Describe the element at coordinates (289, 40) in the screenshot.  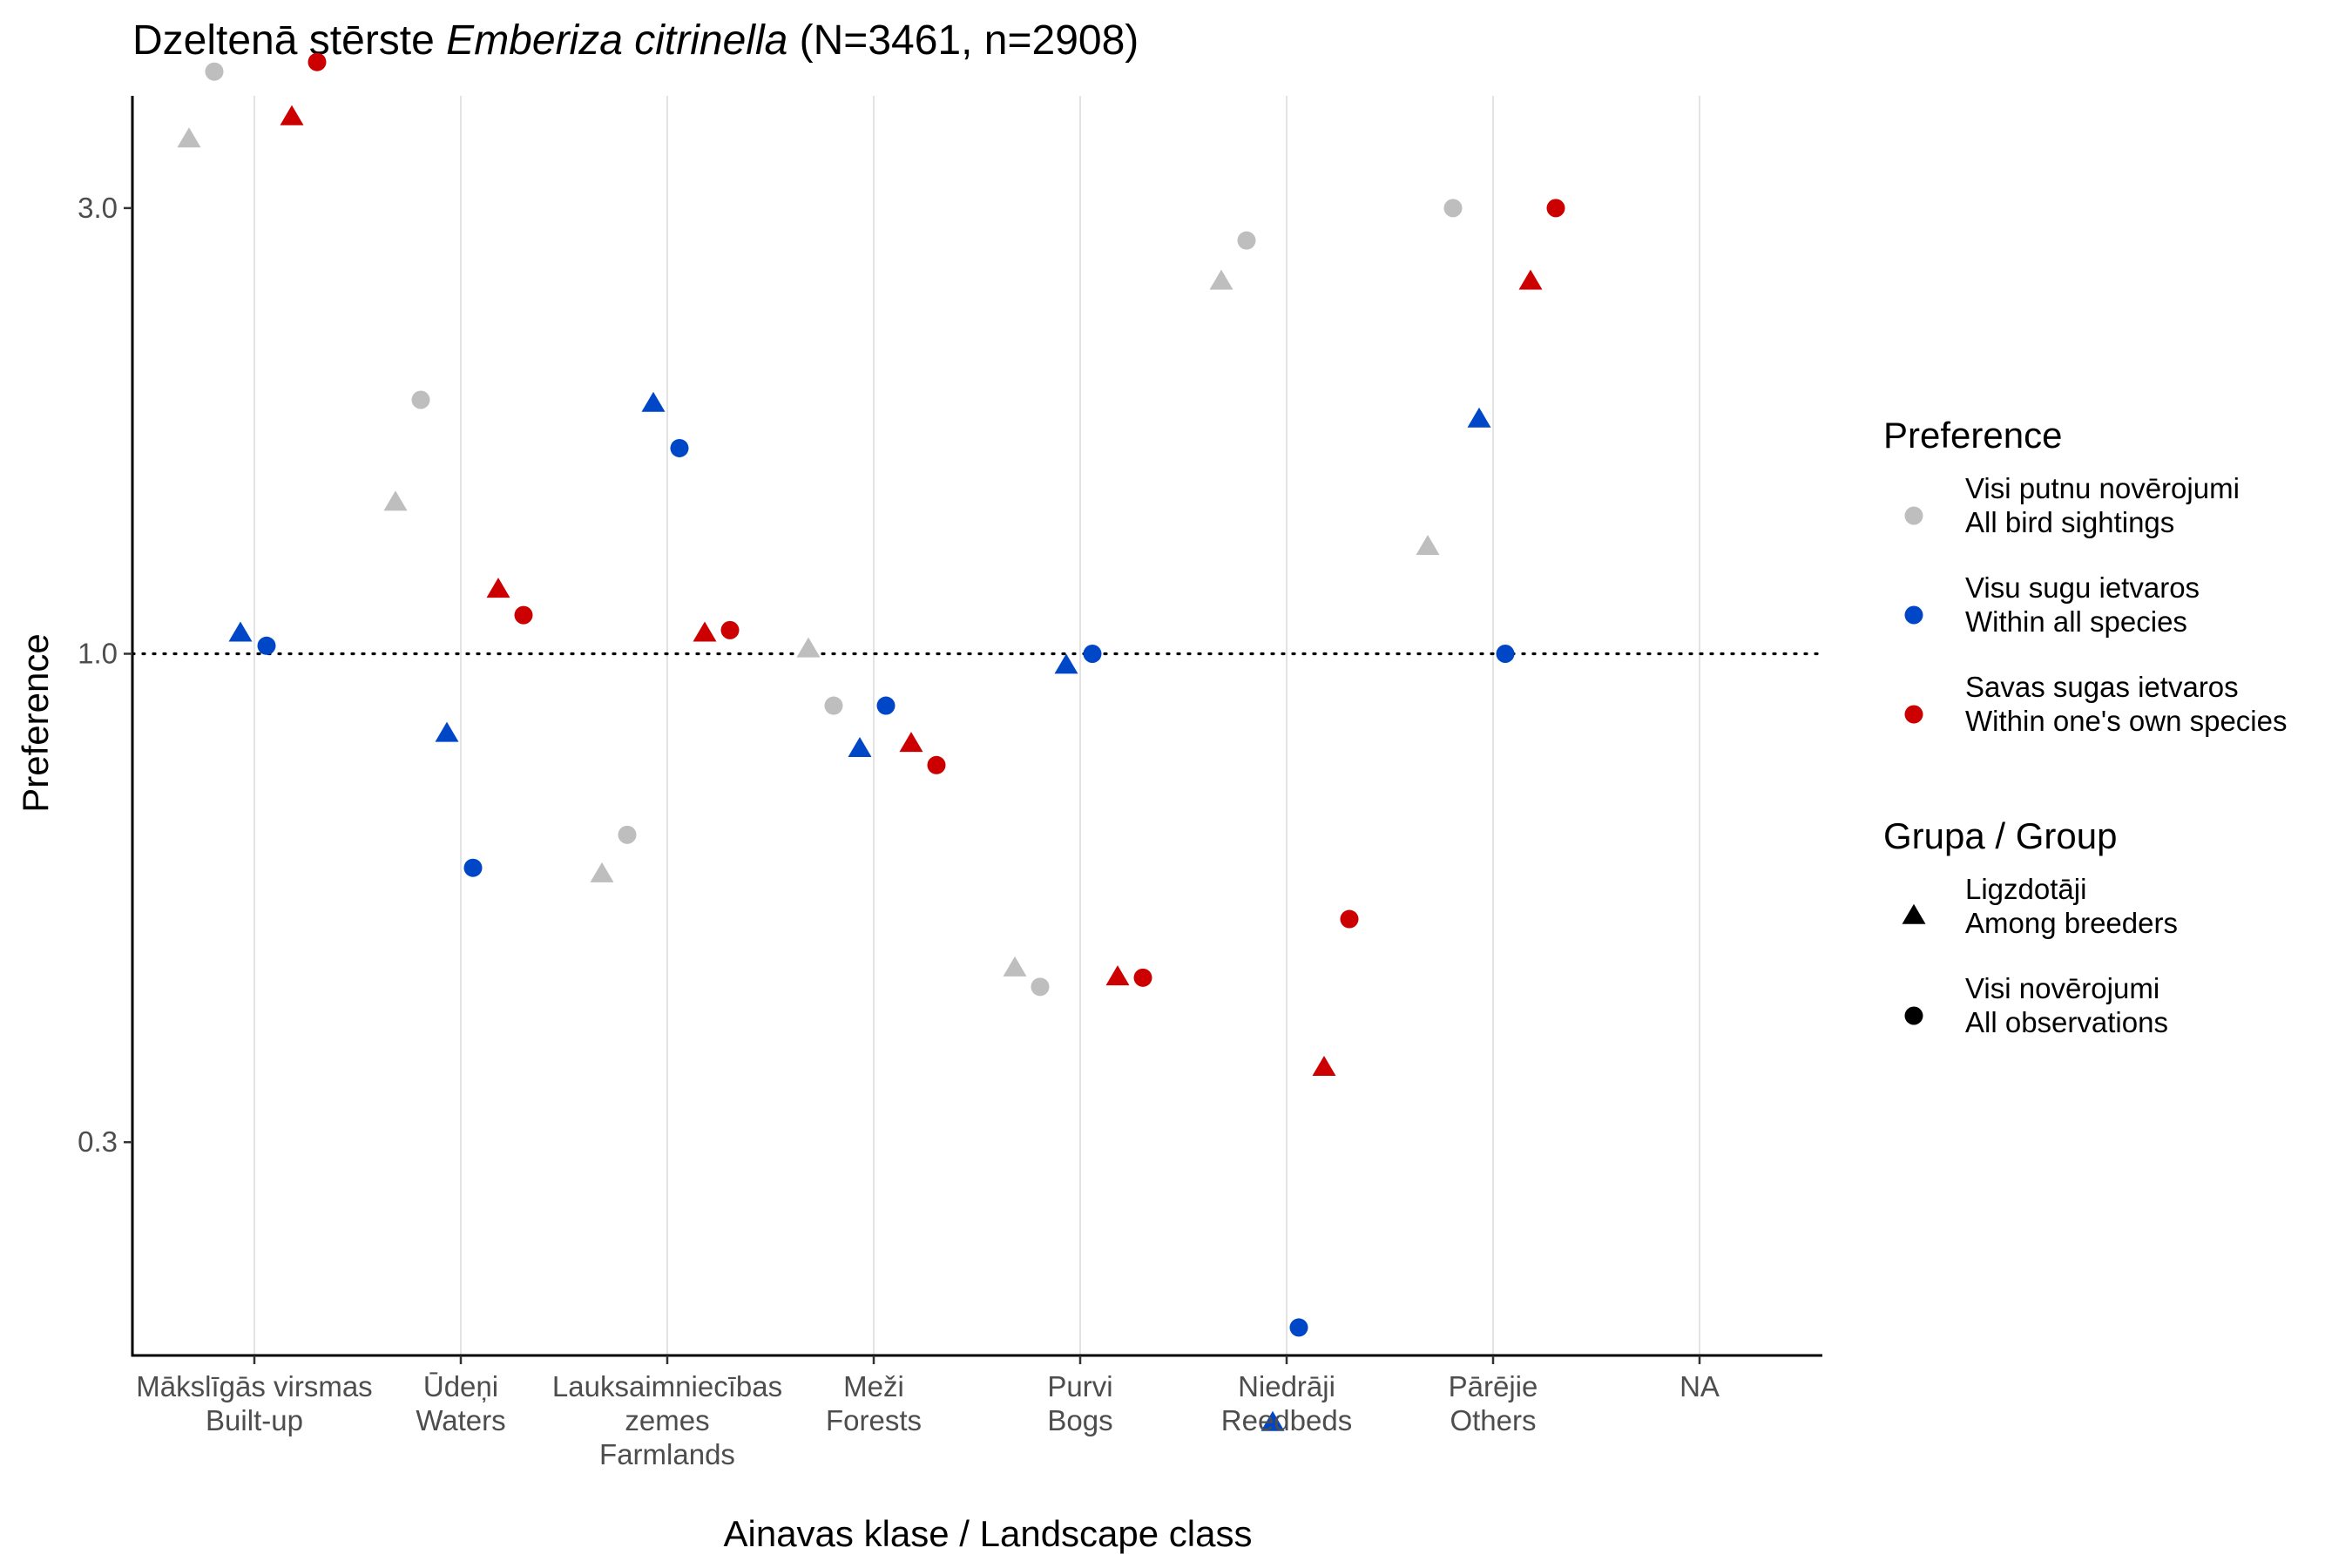
I see `chart-title-prefix: Dzeltenā stērste` at that location.